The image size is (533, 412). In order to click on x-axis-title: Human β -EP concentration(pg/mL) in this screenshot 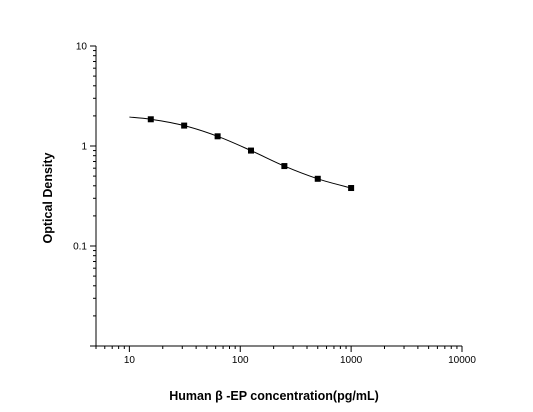, I will do `click(274, 396)`.